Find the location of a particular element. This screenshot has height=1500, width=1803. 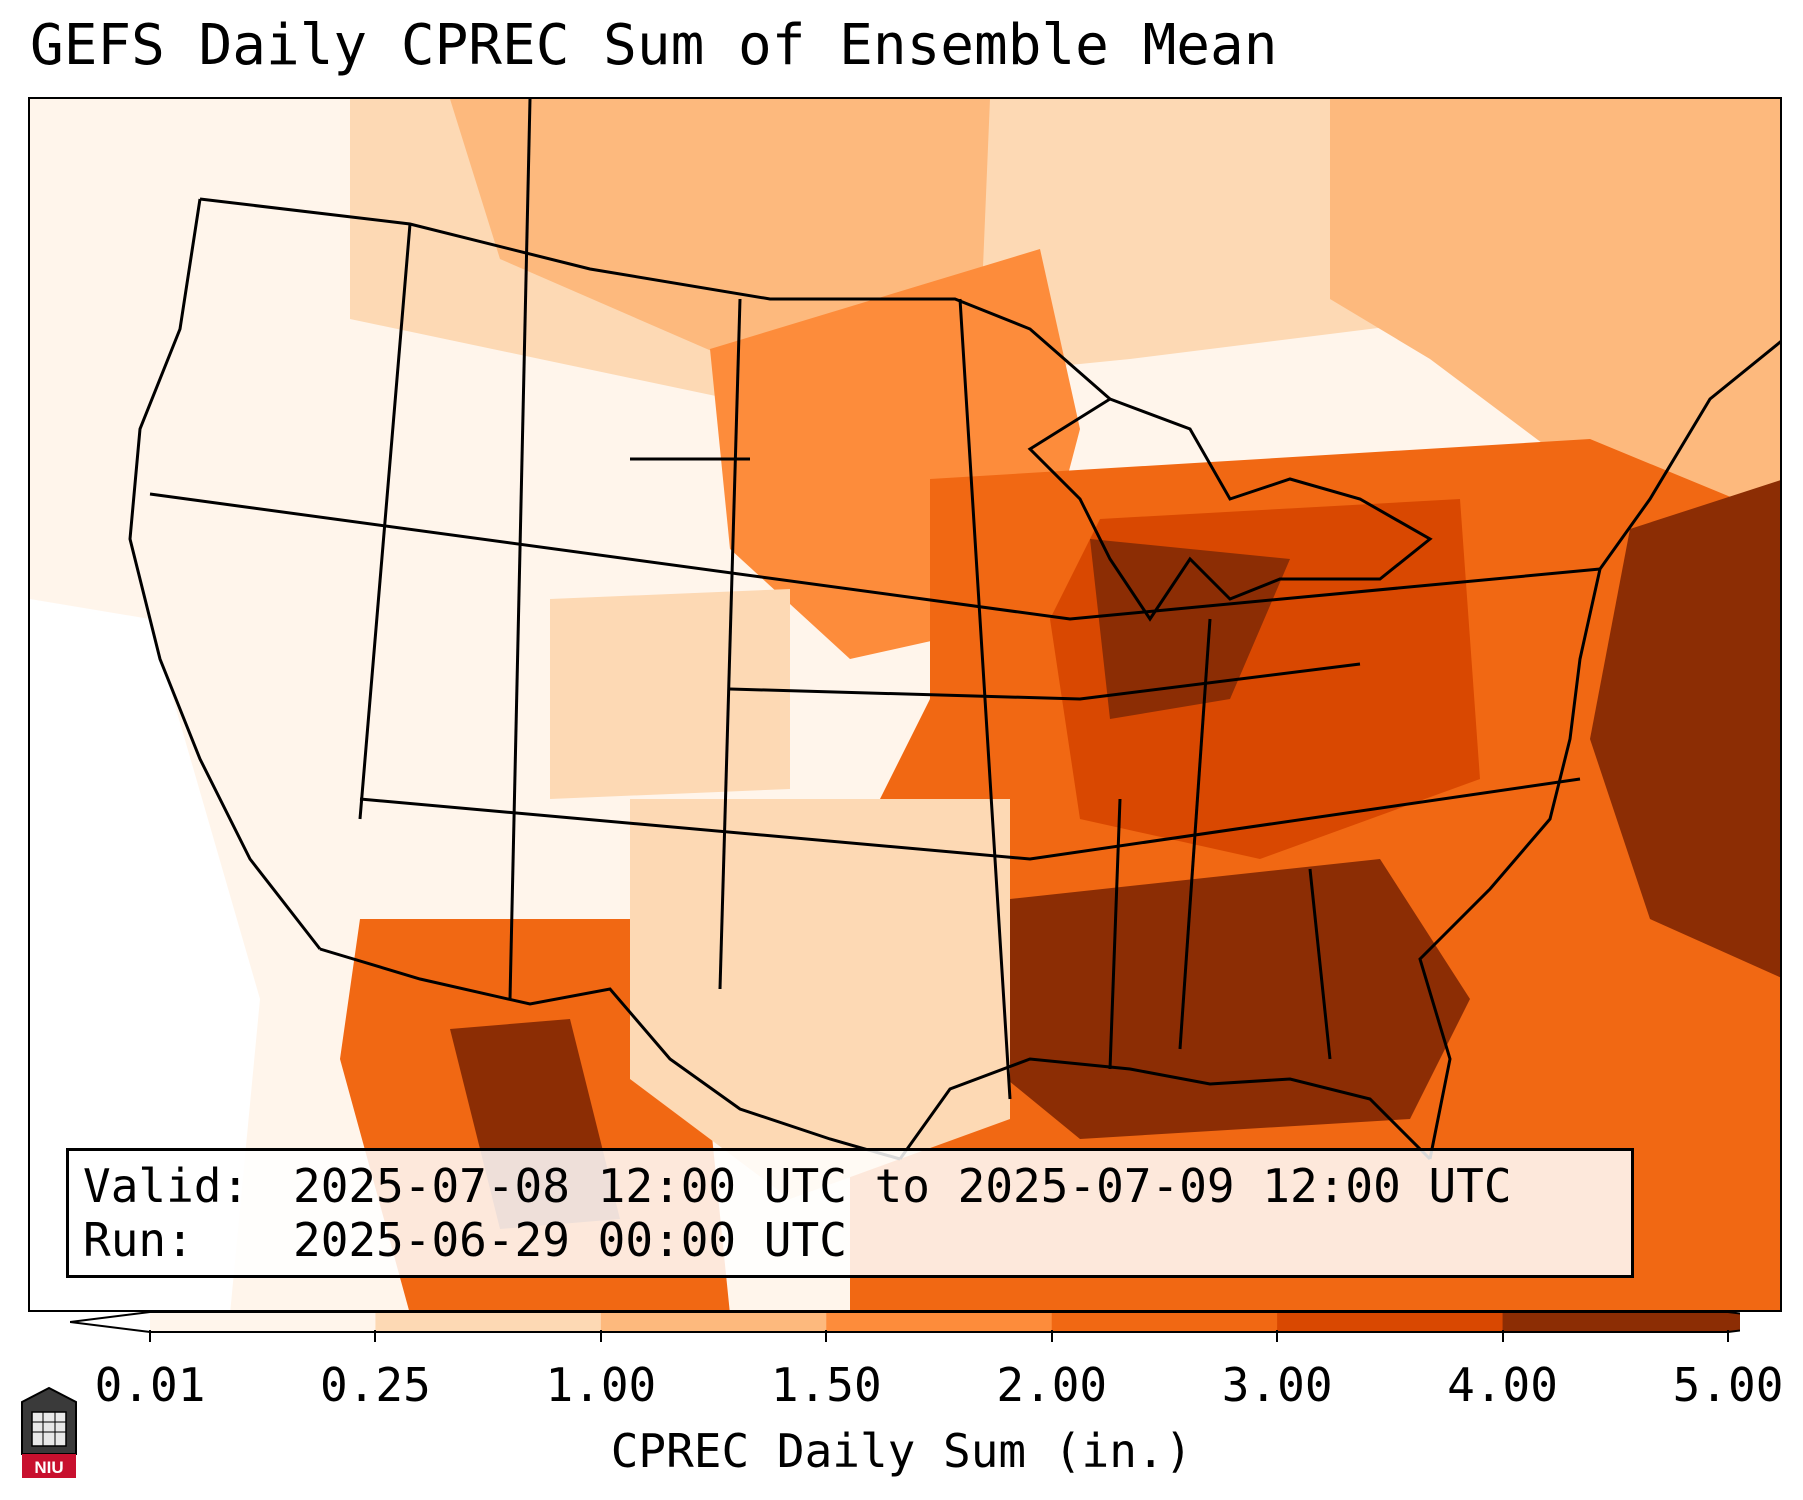

colorbar-over-arrow is located at coordinates (1734, 1322).